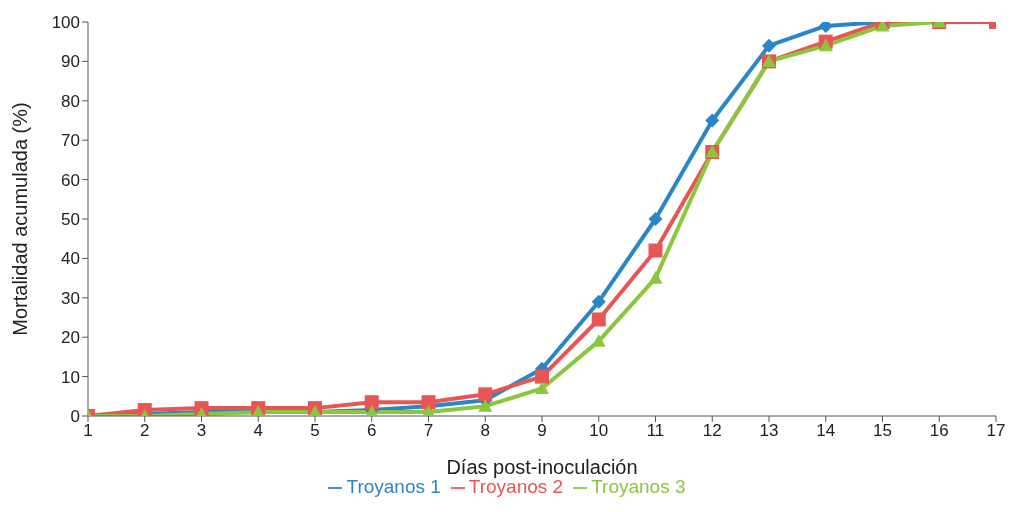 The image size is (1011, 512). What do you see at coordinates (75, 417) in the screenshot?
I see `y-tick-label: 0` at bounding box center [75, 417].